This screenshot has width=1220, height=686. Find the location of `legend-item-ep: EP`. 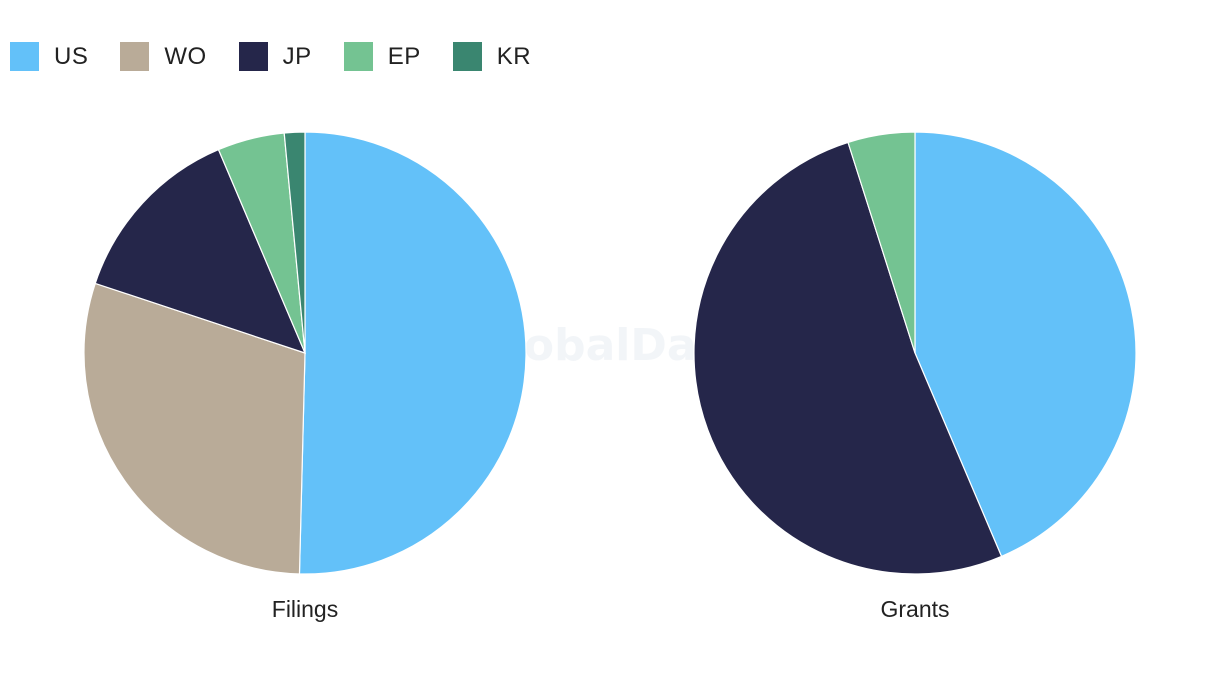

legend-item-ep: EP is located at coordinates (382, 56).